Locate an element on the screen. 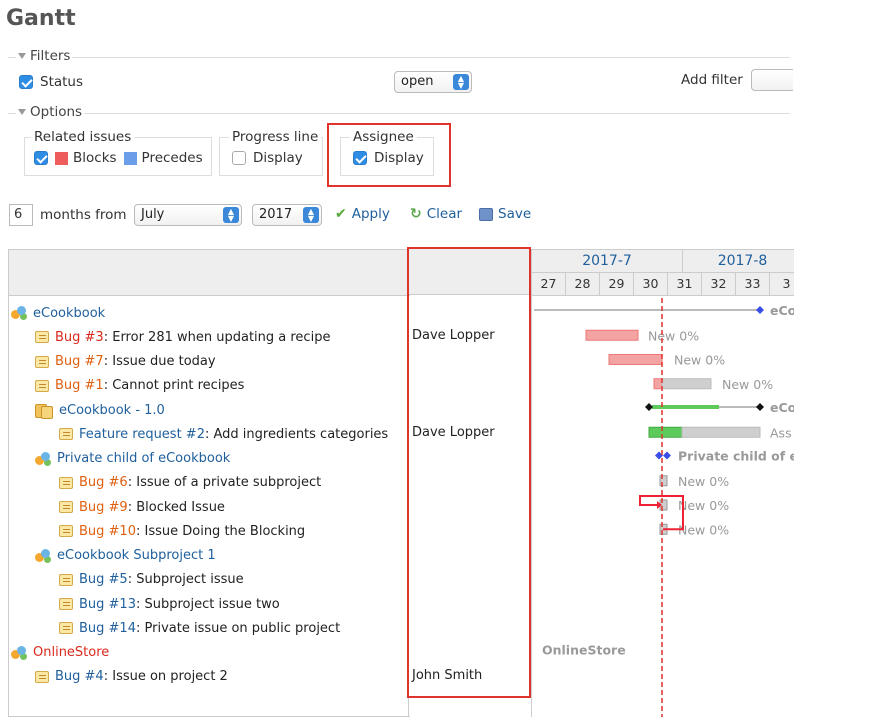 The image size is (870, 717). status-operator-select: open ▲ ▼ is located at coordinates (433, 82).